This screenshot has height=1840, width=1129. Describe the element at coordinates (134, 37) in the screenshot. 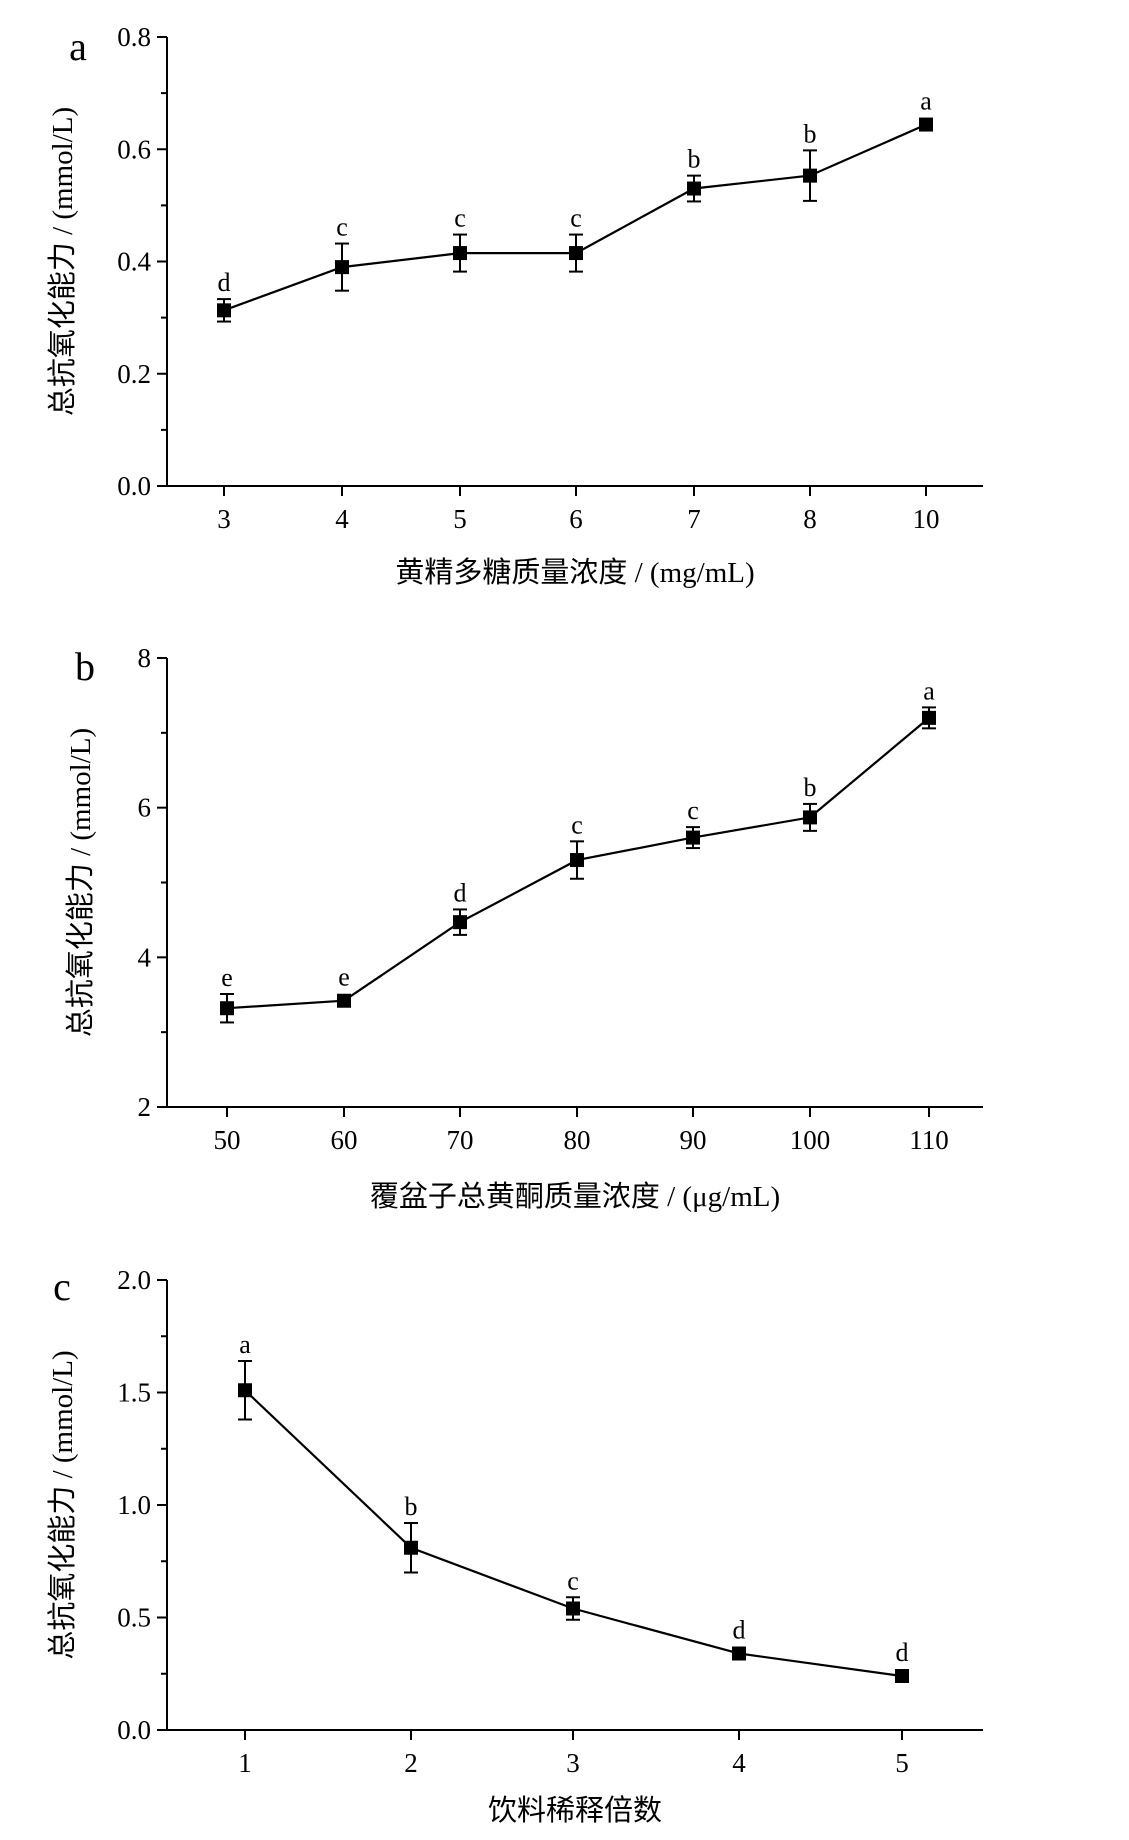

I see `y-tick-label: 0.8` at that location.